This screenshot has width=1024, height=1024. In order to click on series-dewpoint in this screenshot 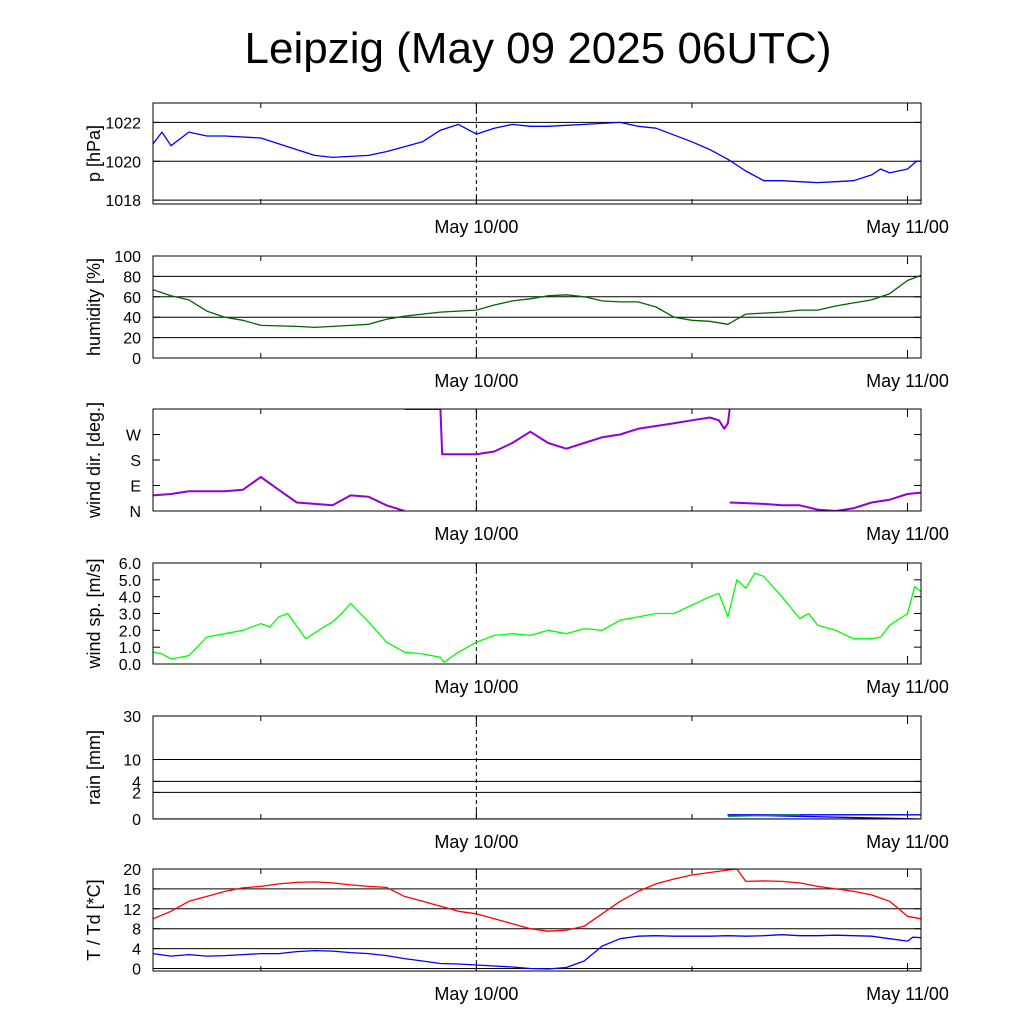, I will do `click(537, 952)`.